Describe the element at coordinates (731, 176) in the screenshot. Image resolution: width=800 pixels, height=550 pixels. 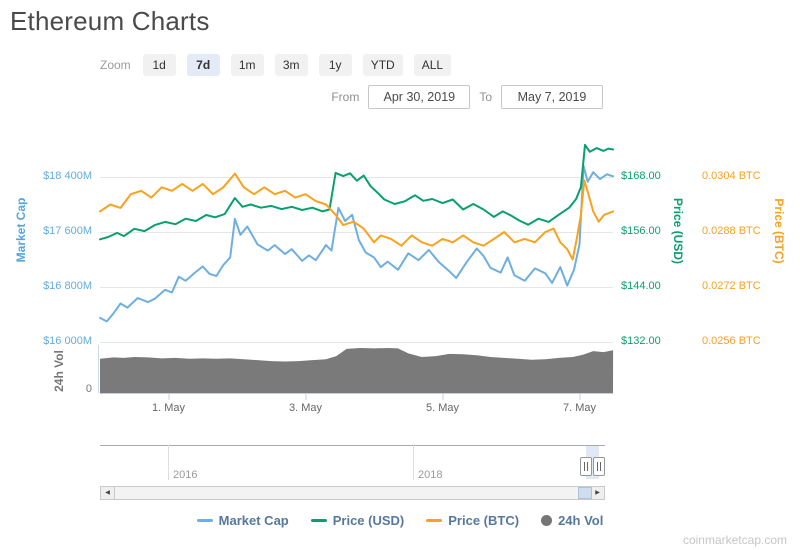
I see `price-btc-axis-label: 0.0304 BTC` at that location.